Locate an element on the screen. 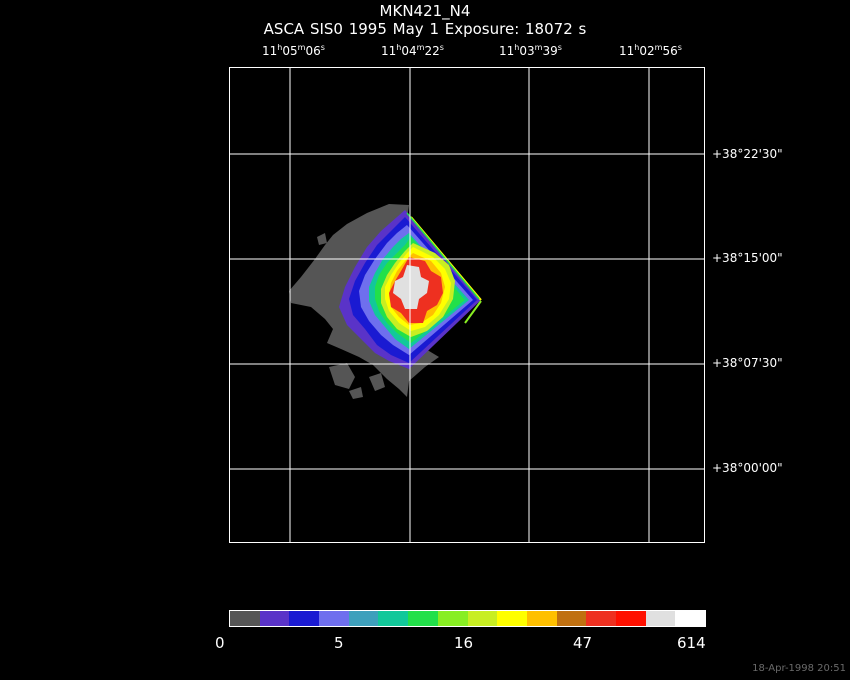 Image resolution: width=850 pixels, height=680 pixels. diamond-edge-green is located at coordinates (443, 256).